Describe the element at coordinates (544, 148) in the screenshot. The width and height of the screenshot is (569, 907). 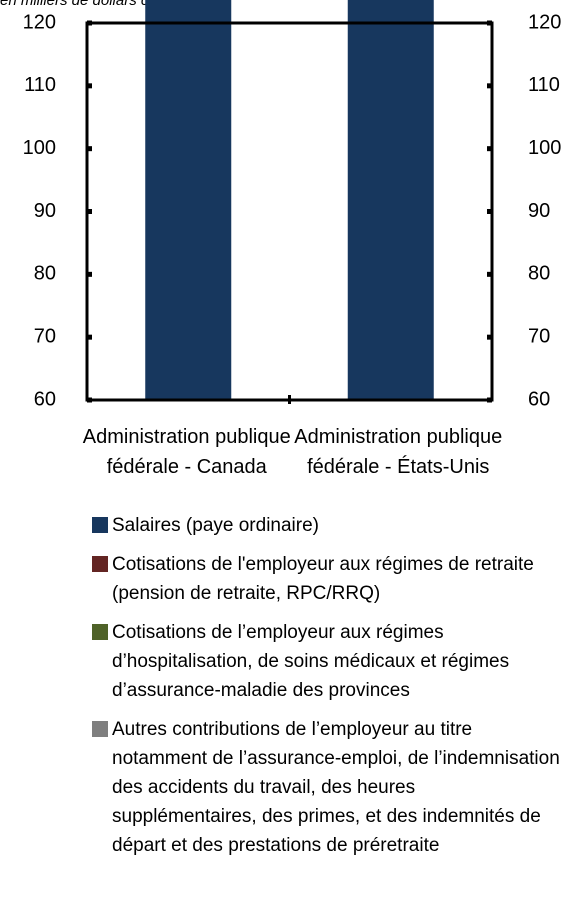
I see `y2-tick-label: 100` at that location.